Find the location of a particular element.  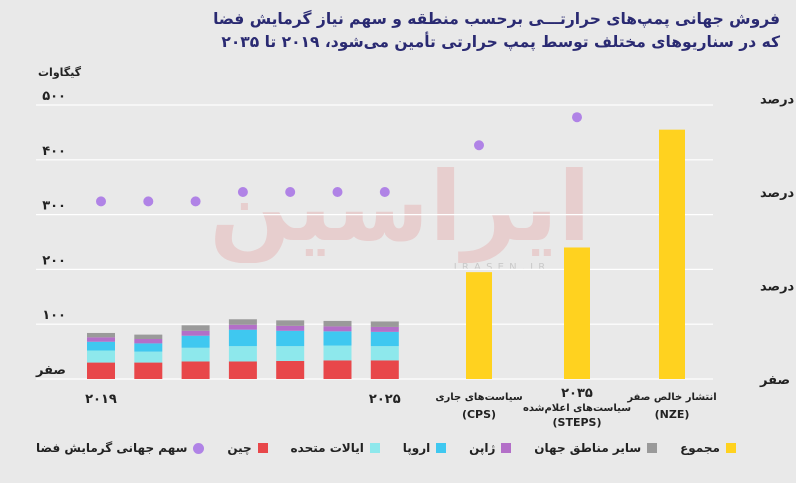

right-tick-label-30: ۳۰ درصد is located at coordinates (778, 100).